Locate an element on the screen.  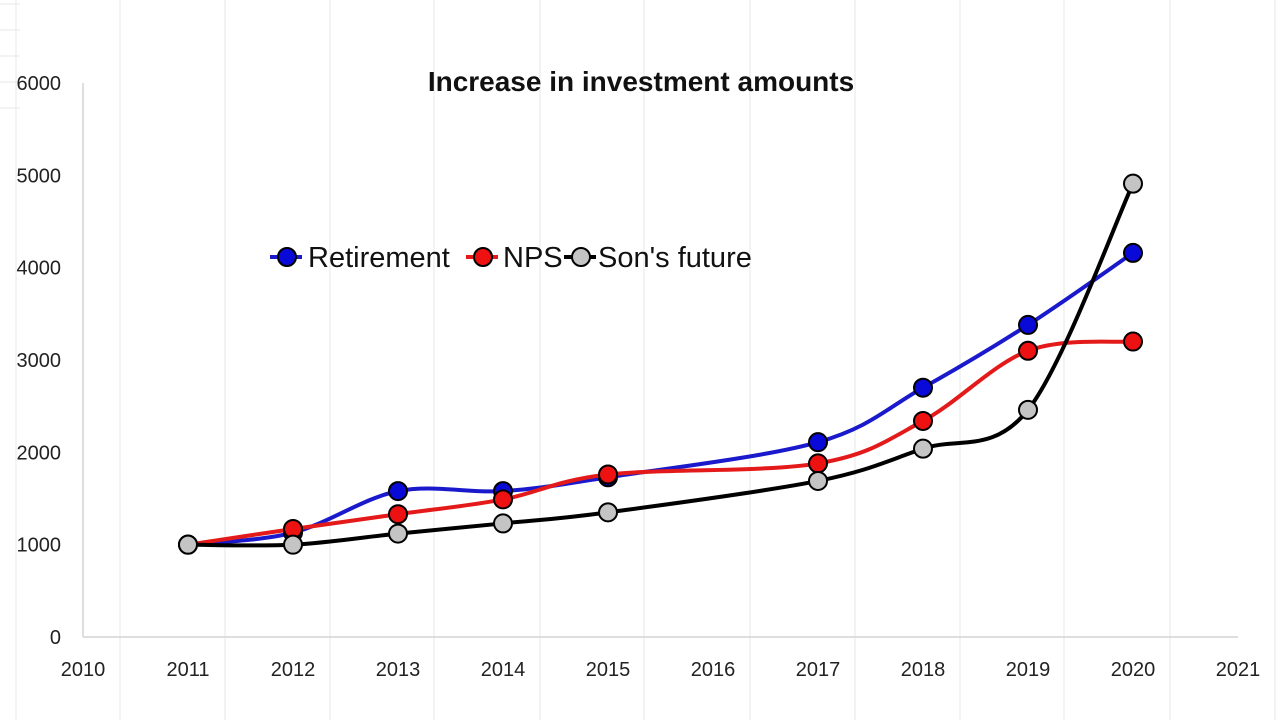
legend-item-son-s-future: Son's future is located at coordinates (658, 258).